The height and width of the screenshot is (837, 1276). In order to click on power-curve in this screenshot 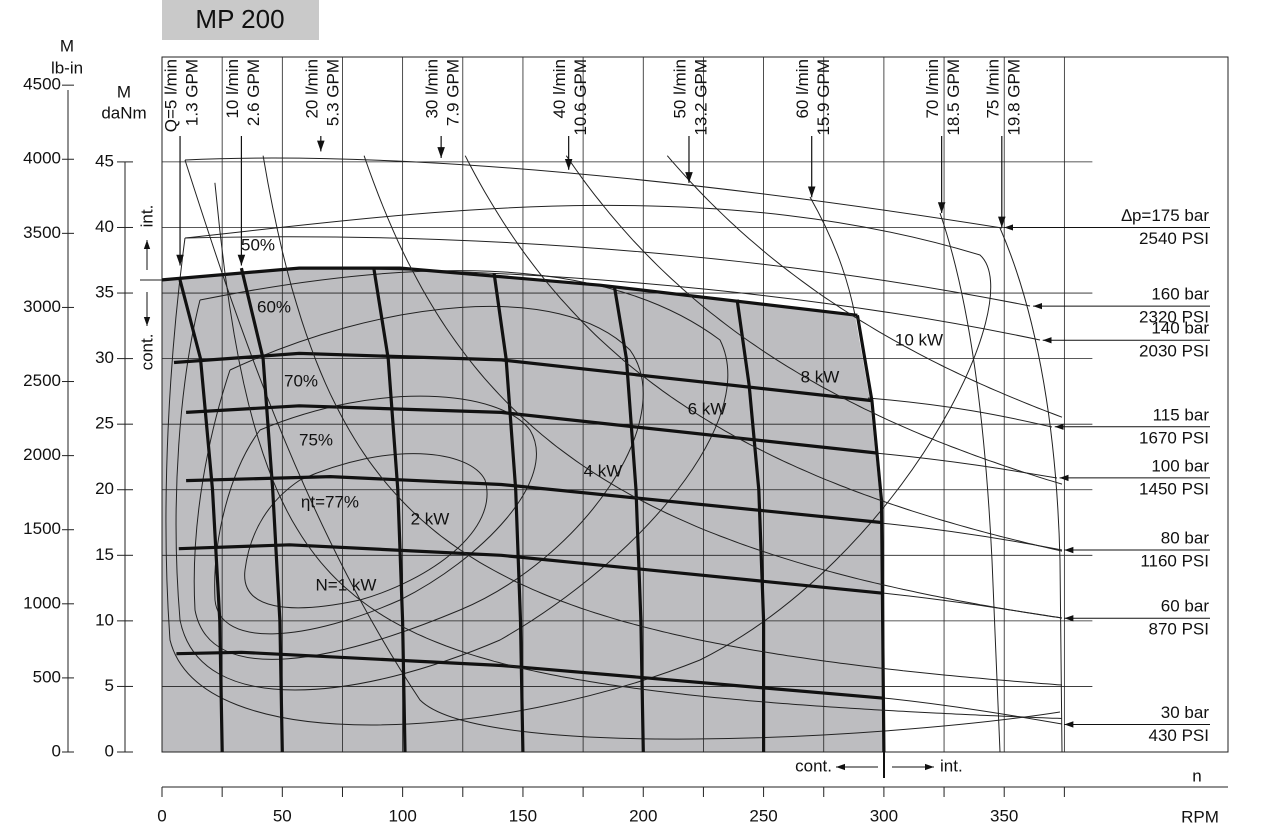, I will do `click(864, 286)`.